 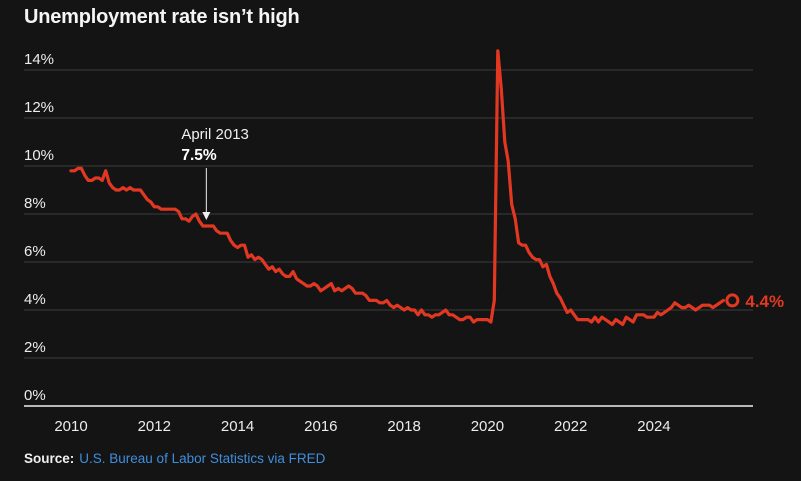 I want to click on y-axis-label: 2%, so click(x=35, y=347).